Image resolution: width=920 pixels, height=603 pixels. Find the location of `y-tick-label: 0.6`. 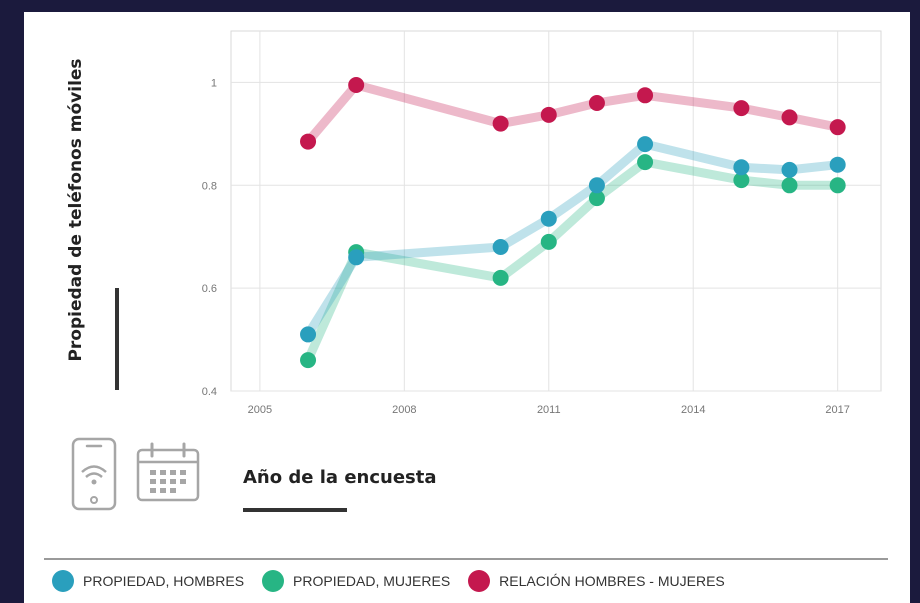

y-tick-label: 0.6 is located at coordinates (209, 289).